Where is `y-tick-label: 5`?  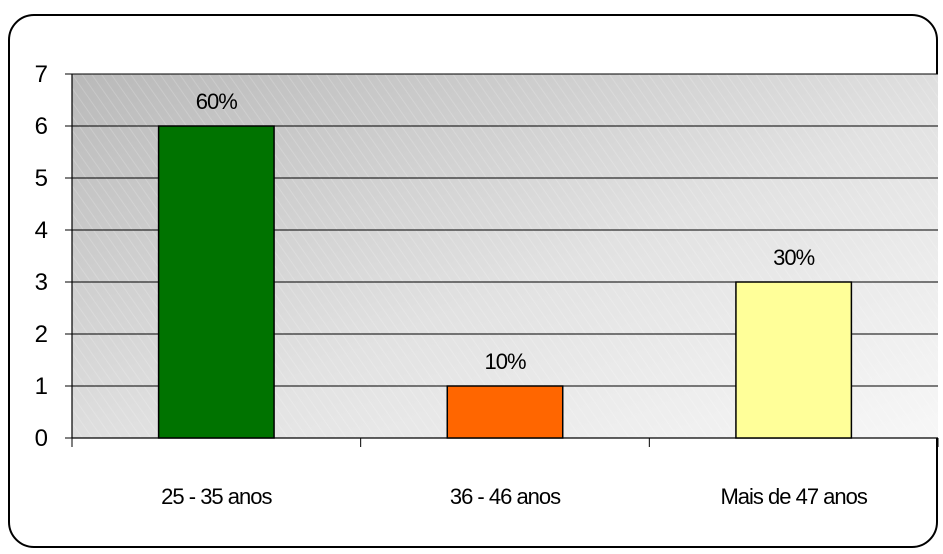 y-tick-label: 5 is located at coordinates (41, 178).